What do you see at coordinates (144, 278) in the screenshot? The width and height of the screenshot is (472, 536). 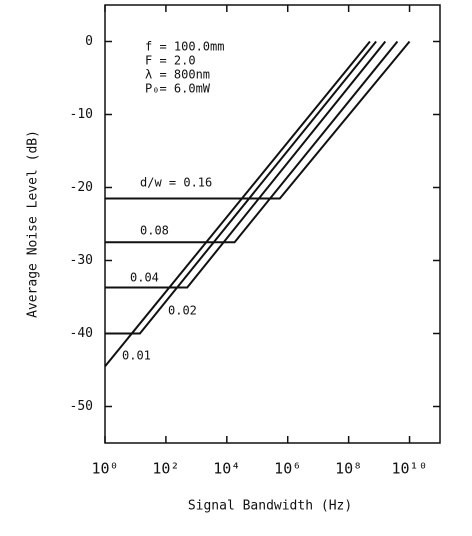 I see `series-label: 0.04` at bounding box center [144, 278].